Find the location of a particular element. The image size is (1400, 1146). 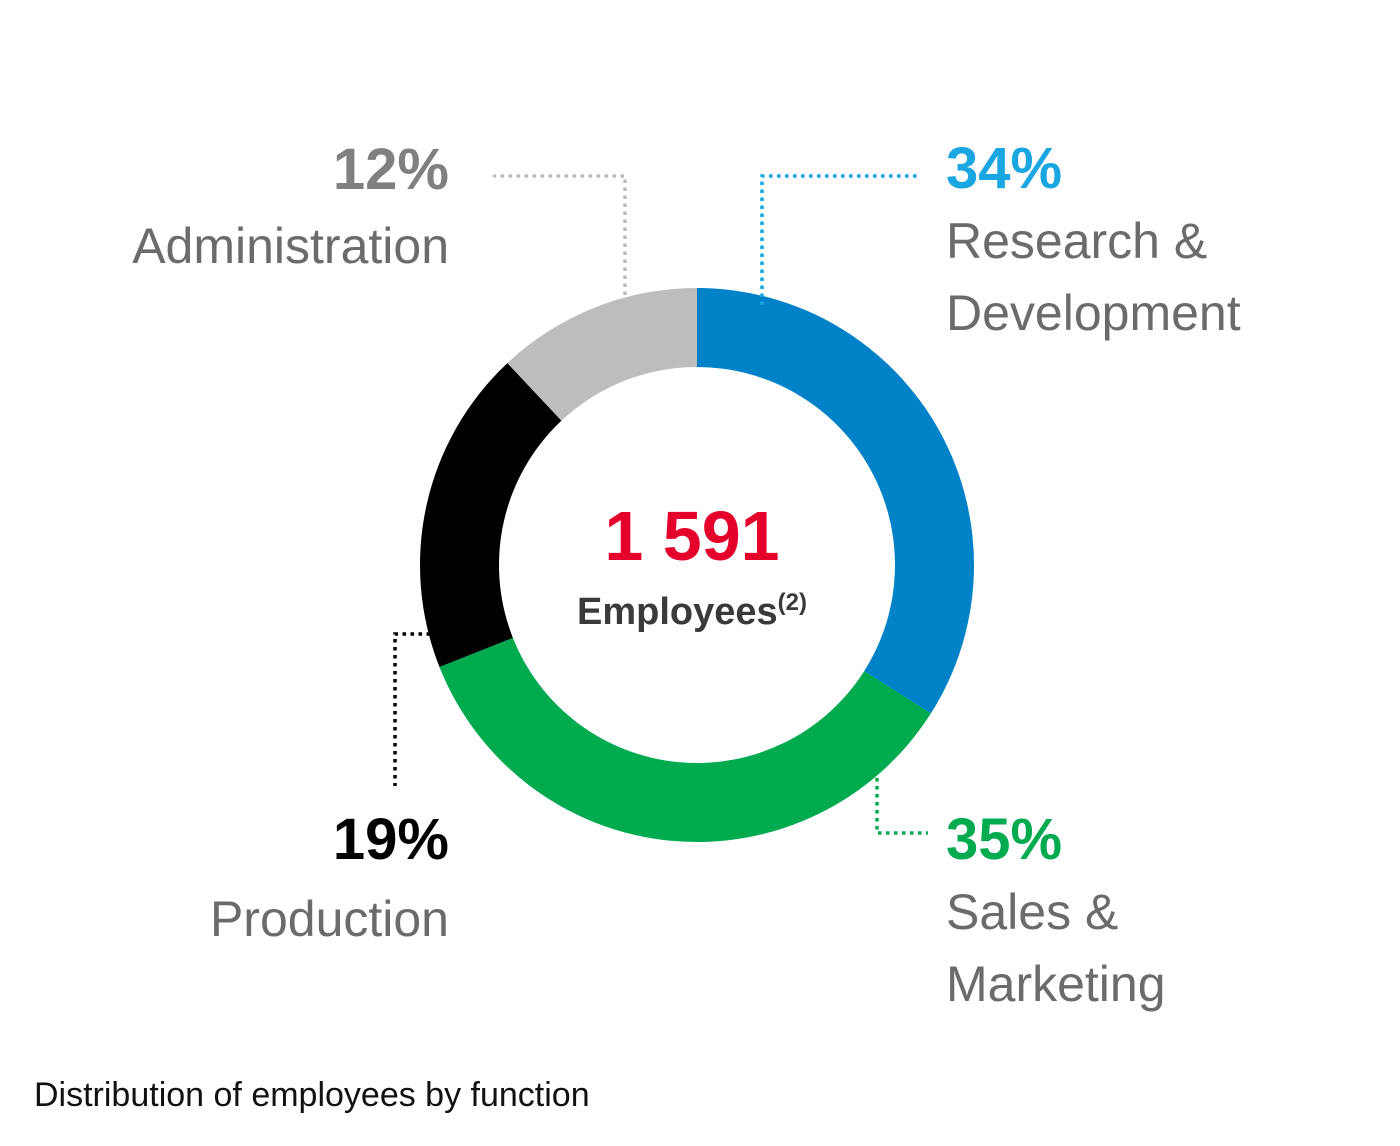

employees-footnote: (2) is located at coordinates (792, 602).